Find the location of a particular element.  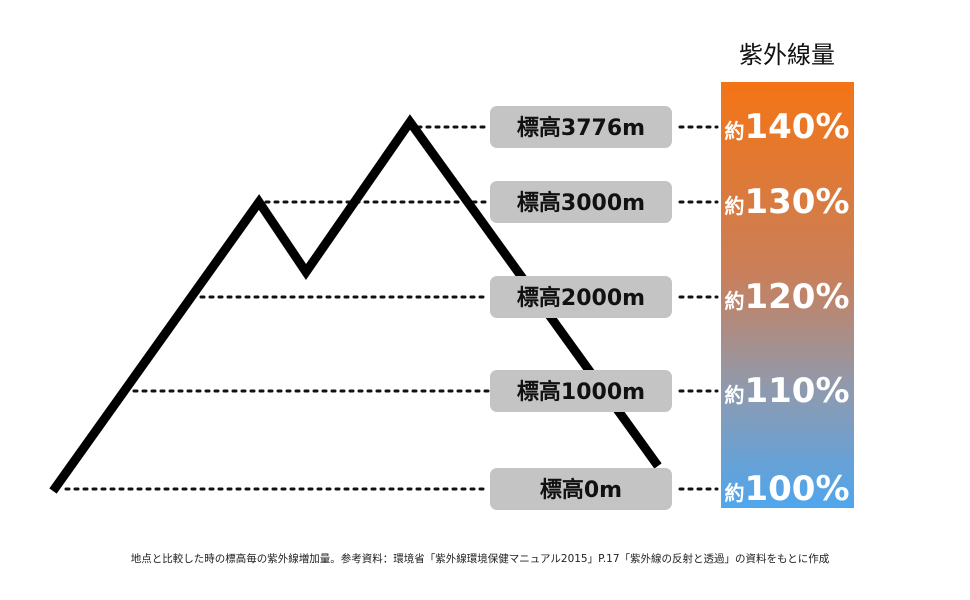

elevation-label-text: 標高3776m is located at coordinates (581, 128).